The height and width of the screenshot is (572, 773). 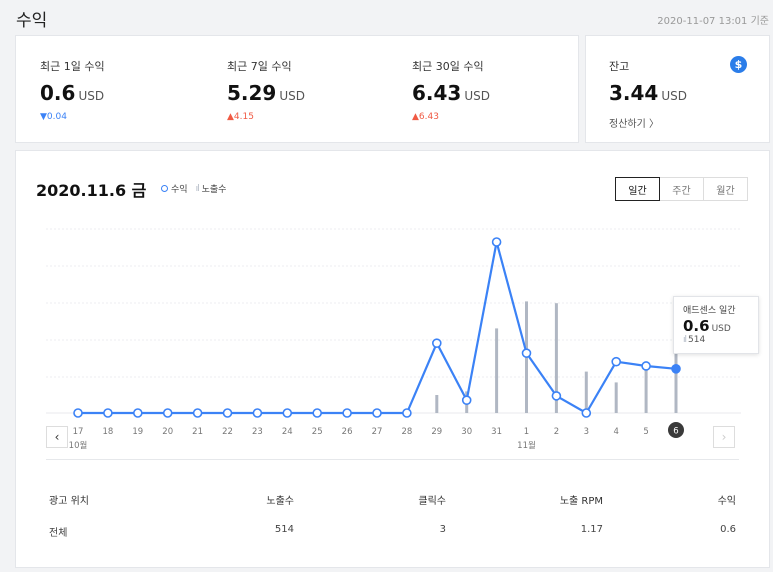 I want to click on stat-label: 최근 7일 수익, so click(x=259, y=66).